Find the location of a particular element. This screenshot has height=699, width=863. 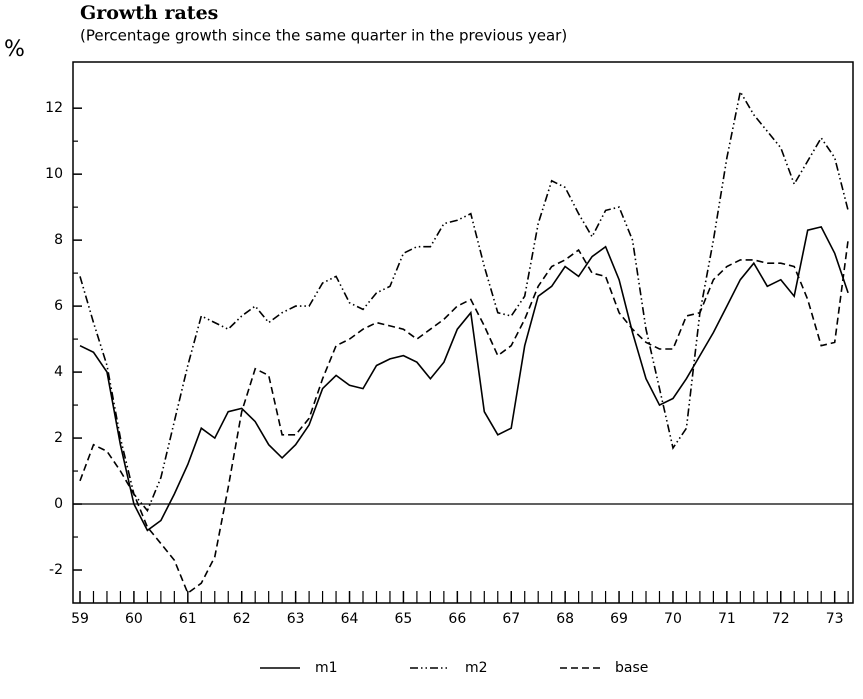

x-tick-label: 65 is located at coordinates (404, 619).